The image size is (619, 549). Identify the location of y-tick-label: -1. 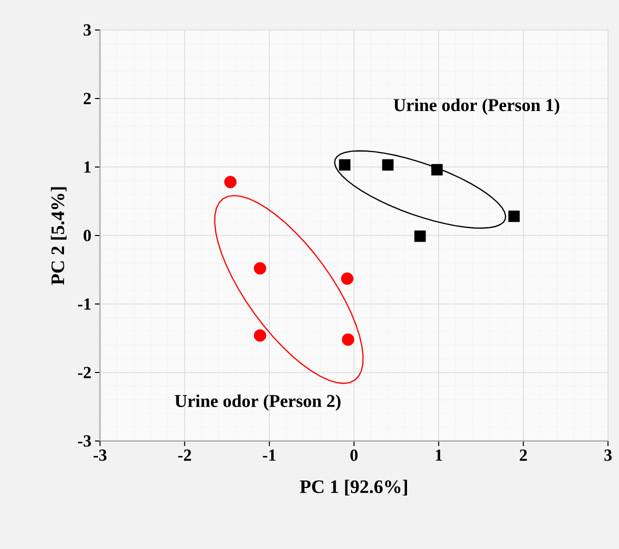
(84, 304).